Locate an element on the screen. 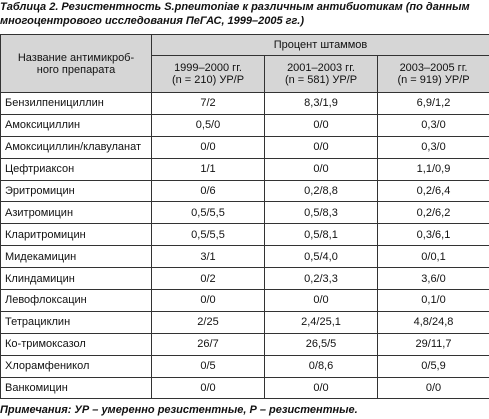  header-cell: 2003–2005 гг. (n = 919) УР/Р is located at coordinates (433, 74).